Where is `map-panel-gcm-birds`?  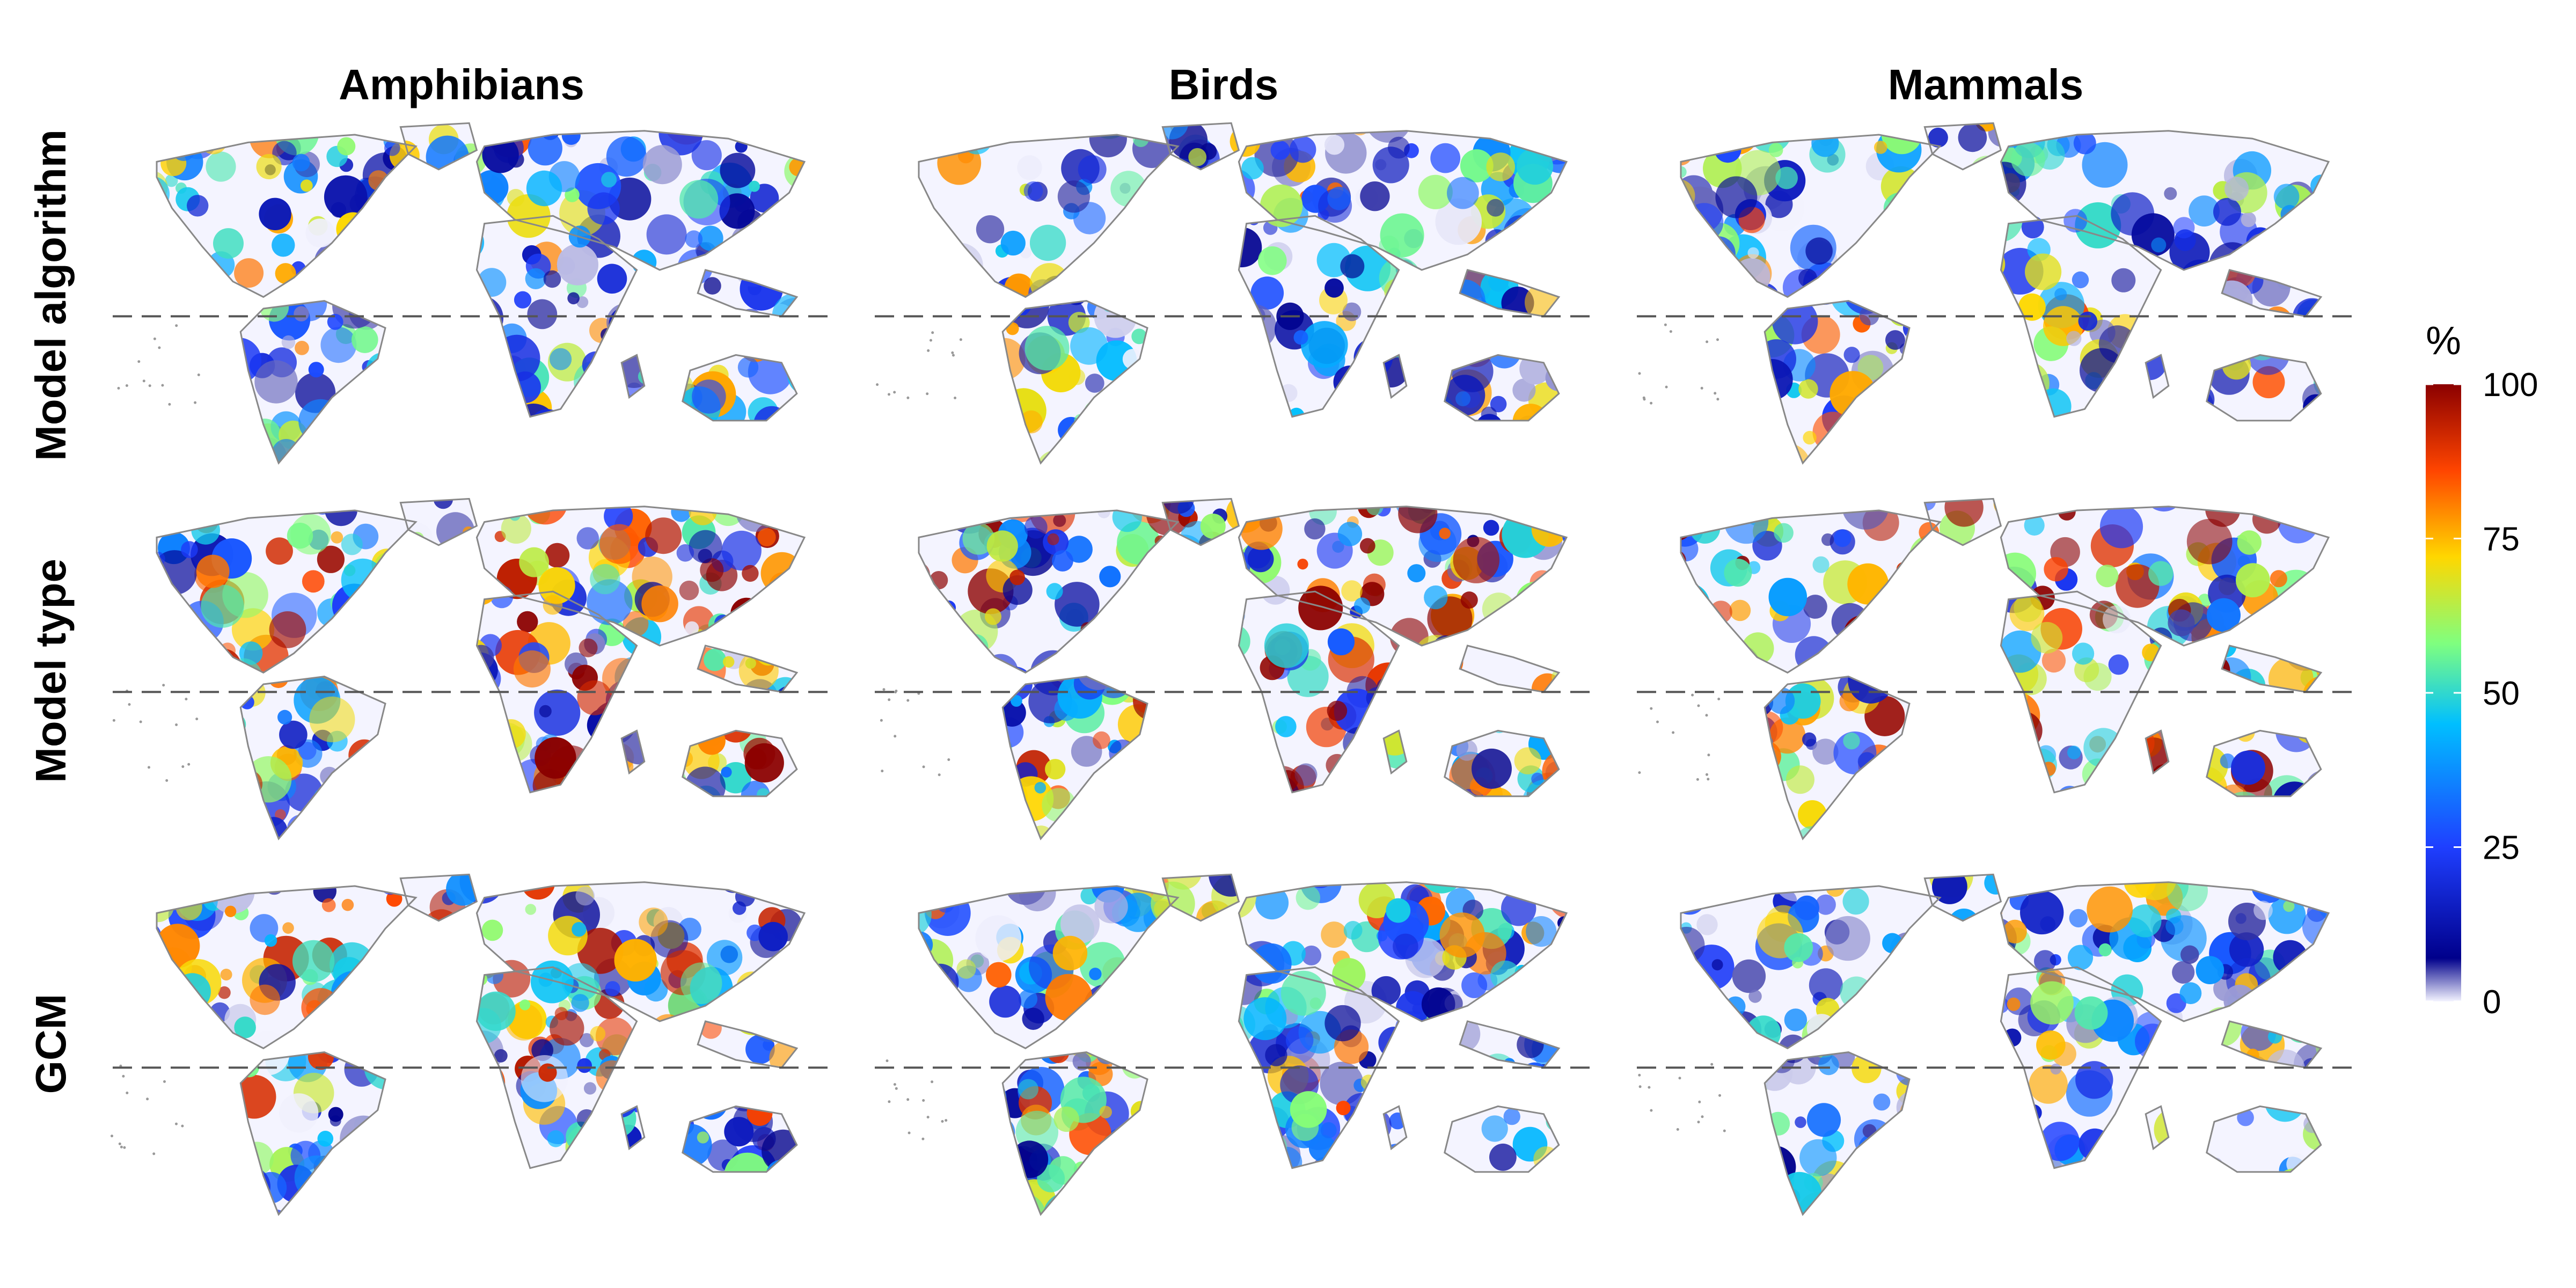
map-panel-gcm-birds is located at coordinates (1234, 1044).